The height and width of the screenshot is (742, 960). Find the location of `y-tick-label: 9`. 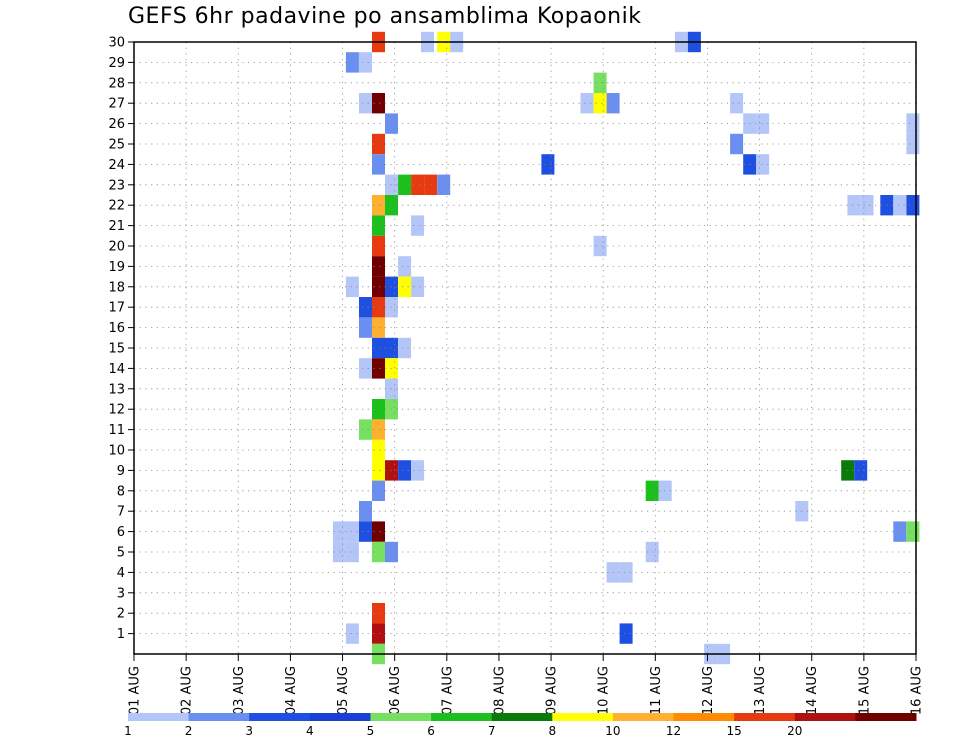

y-tick-label: 9 is located at coordinates (121, 471).